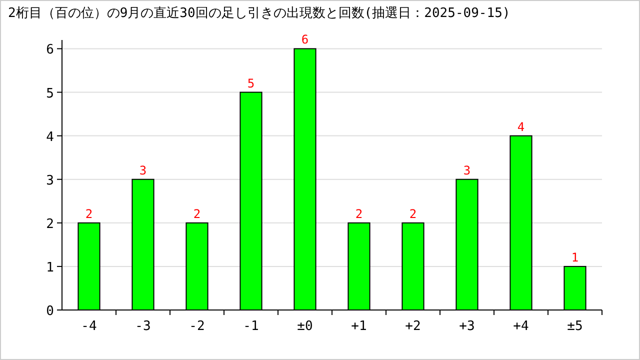 This screenshot has height=360, width=640. What do you see at coordinates (575, 326) in the screenshot?
I see `x-tick-label: ±5` at bounding box center [575, 326].